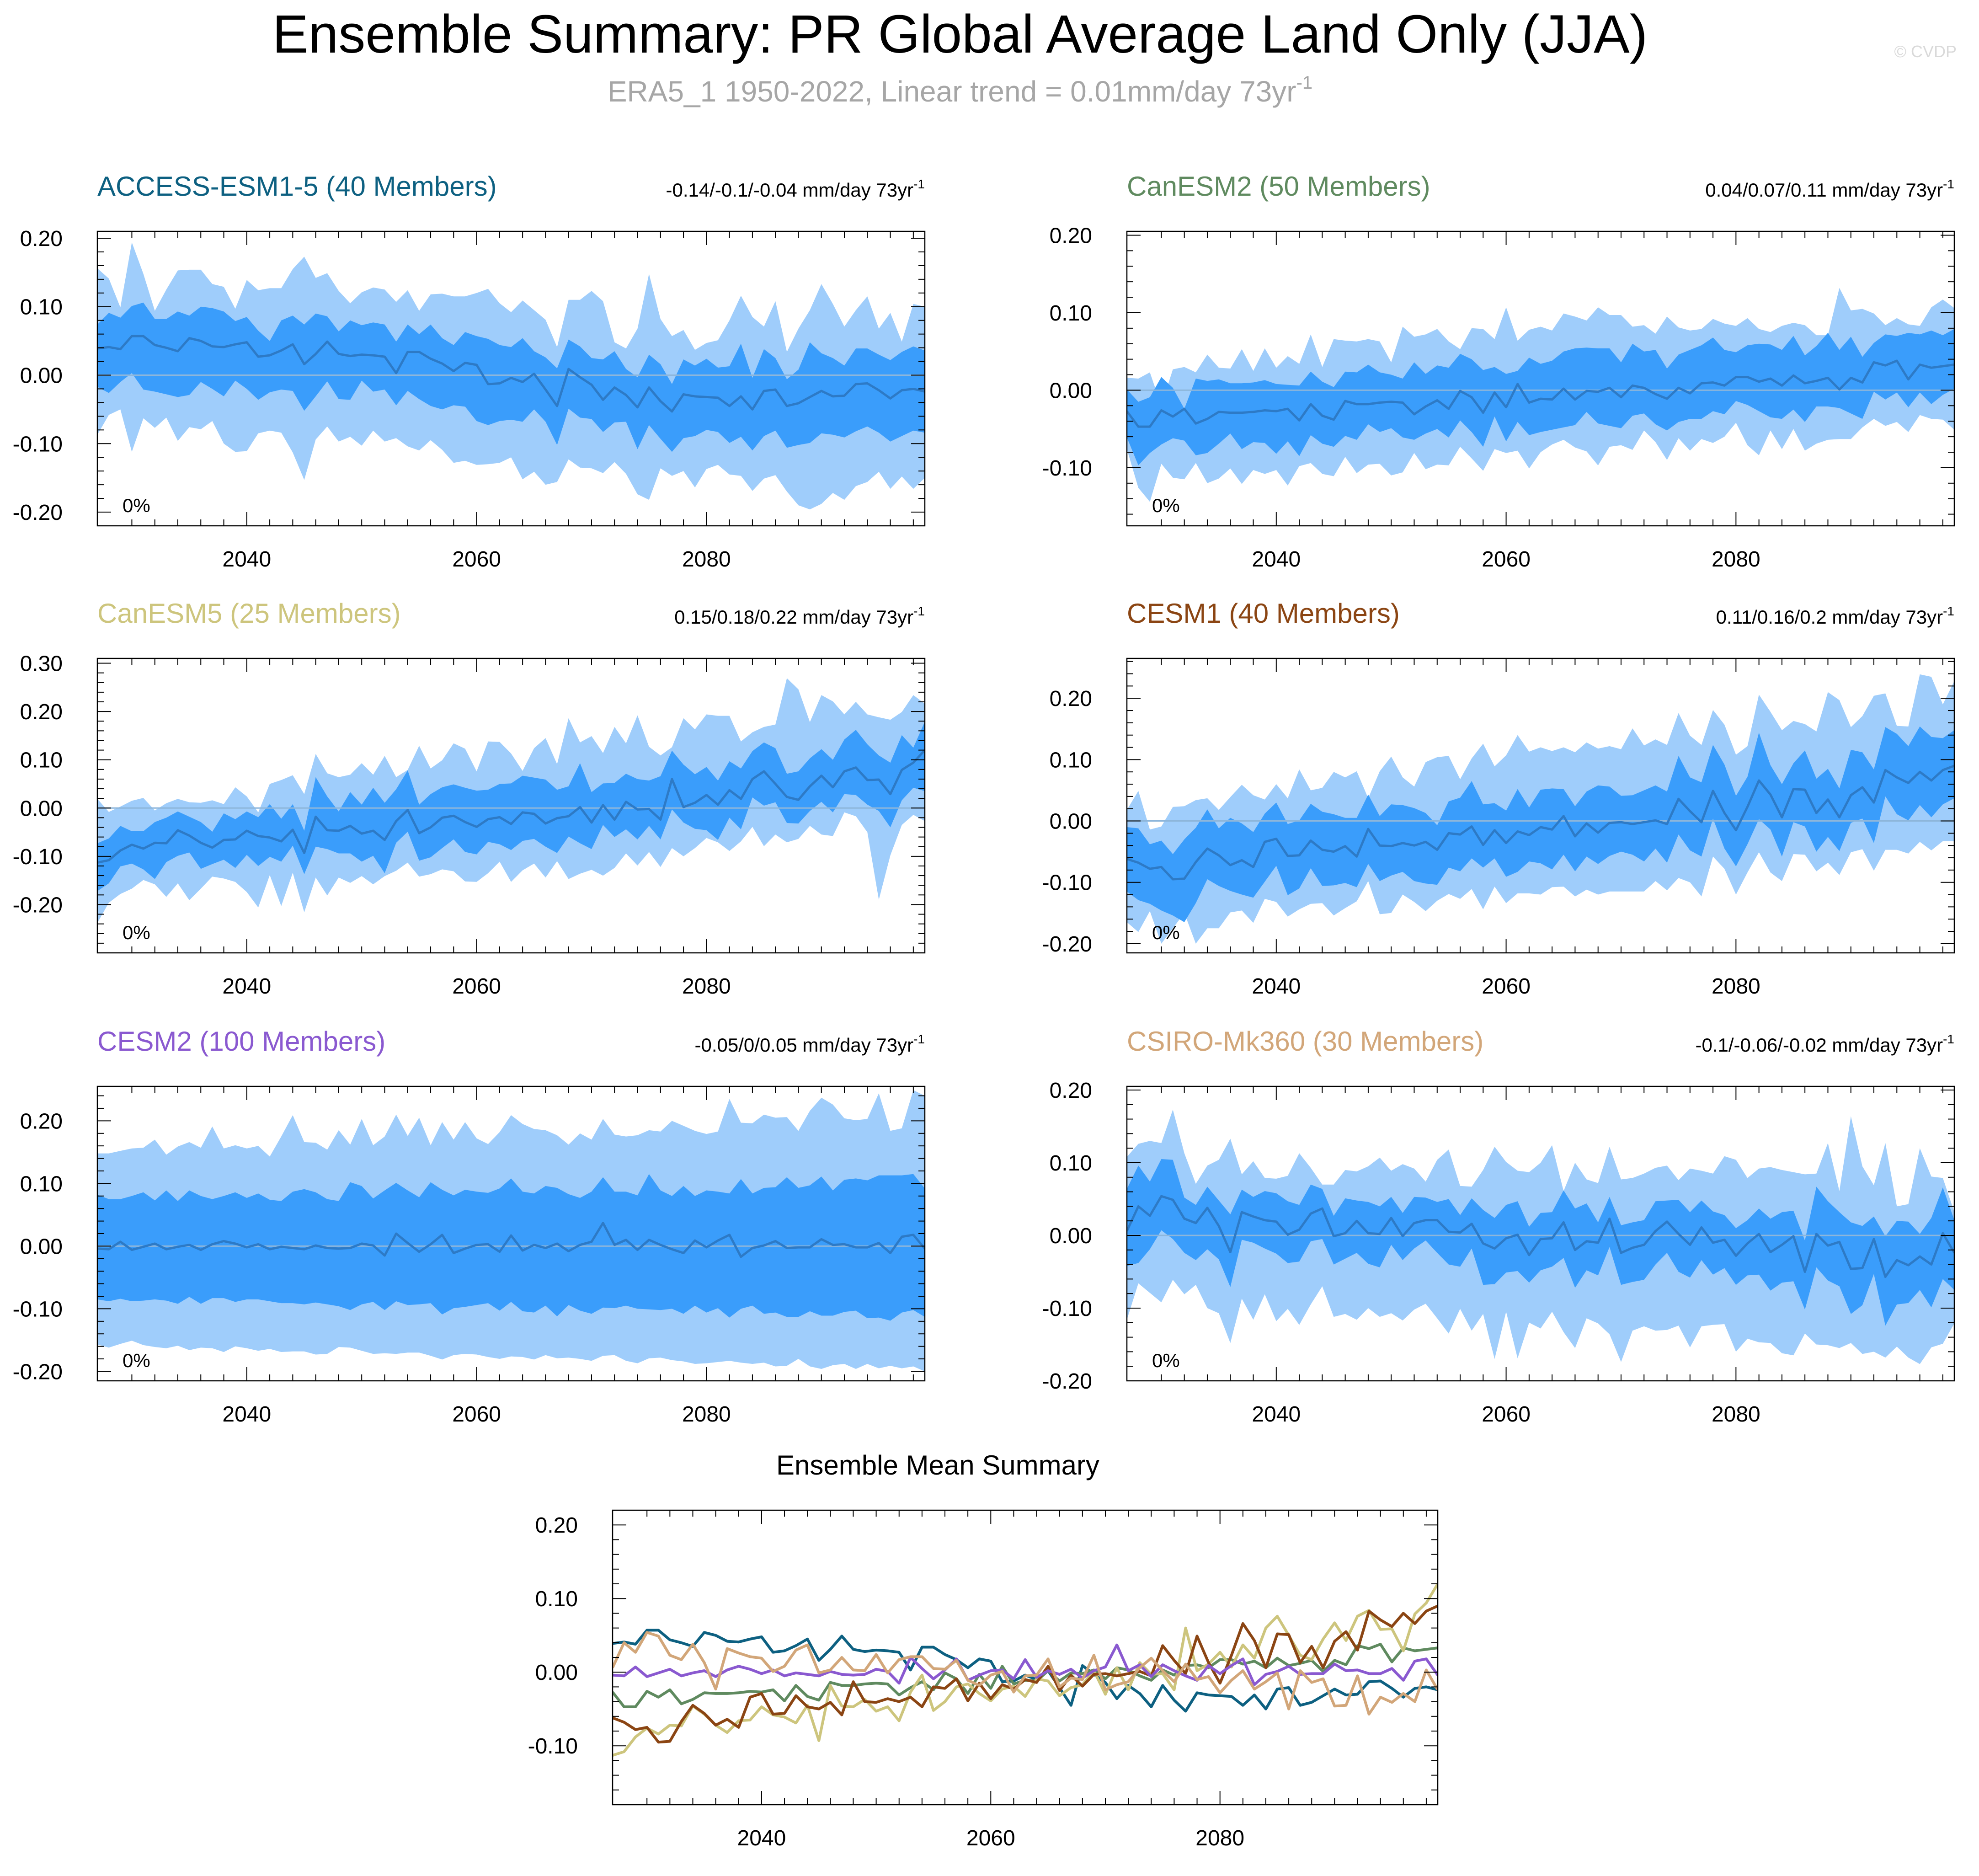 Image resolution: width=1979 pixels, height=1876 pixels. What do you see at coordinates (793, 617) in the screenshot?
I see `trend-label-text: 0.15/0.18/0.22 mm/day 73yr` at bounding box center [793, 617].